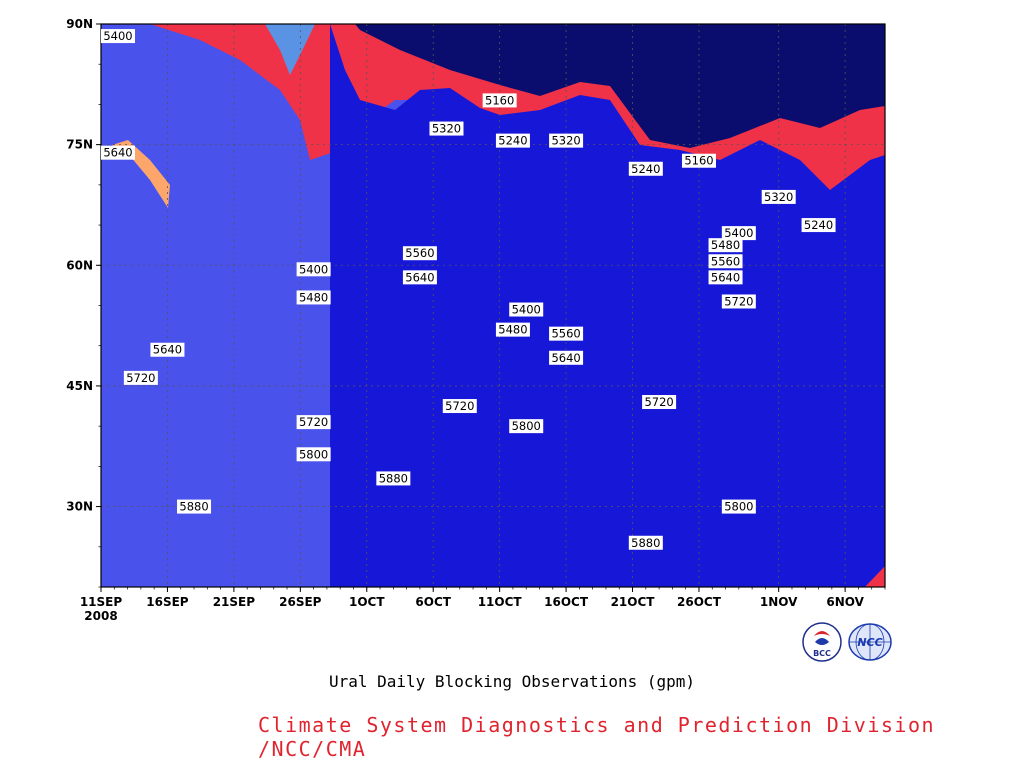  I want to click on x-tick-label: 16OCT, so click(566, 602).